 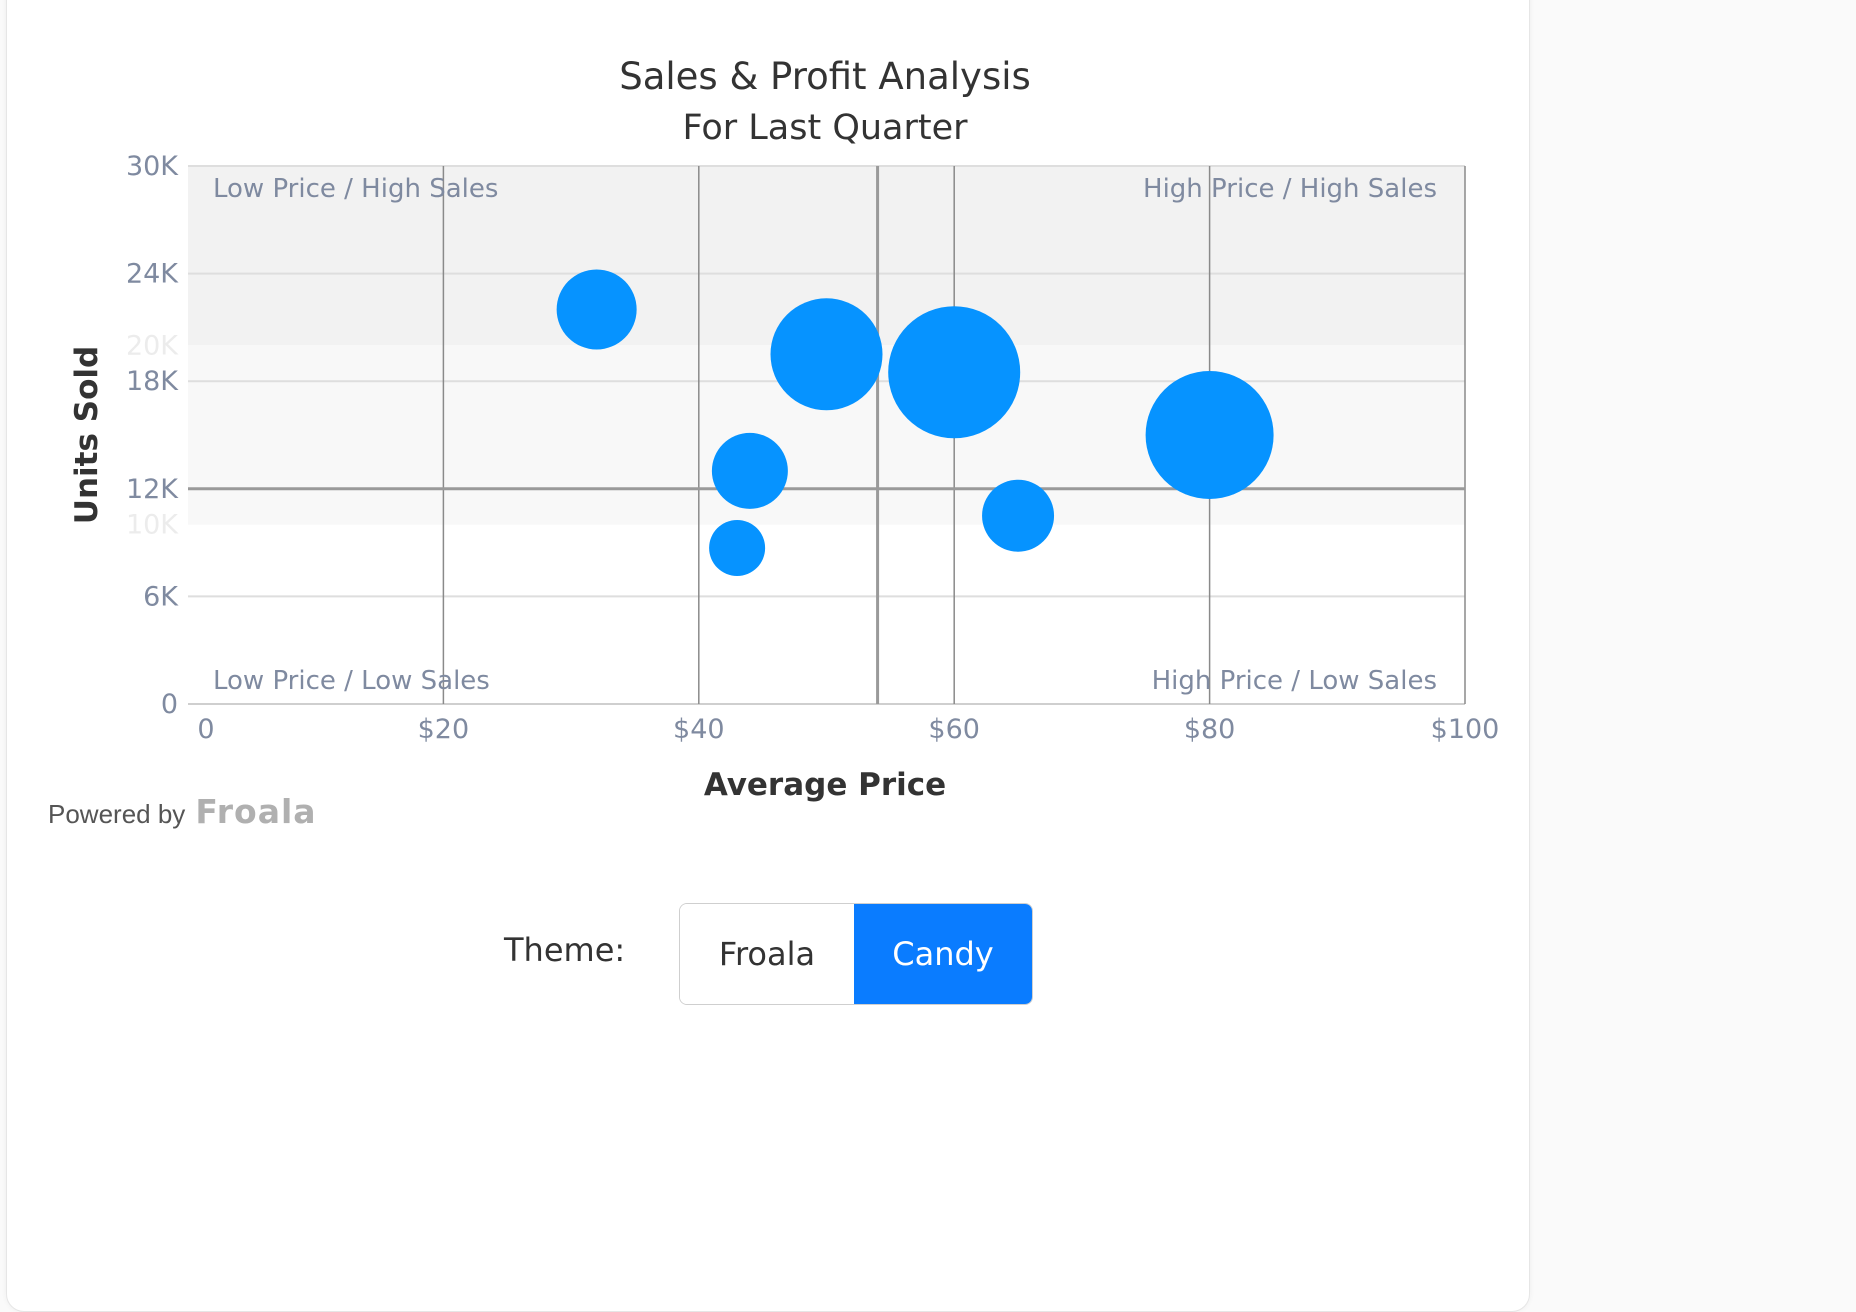 What do you see at coordinates (152, 166) in the screenshot?
I see `y-tick-label: 30K` at bounding box center [152, 166].